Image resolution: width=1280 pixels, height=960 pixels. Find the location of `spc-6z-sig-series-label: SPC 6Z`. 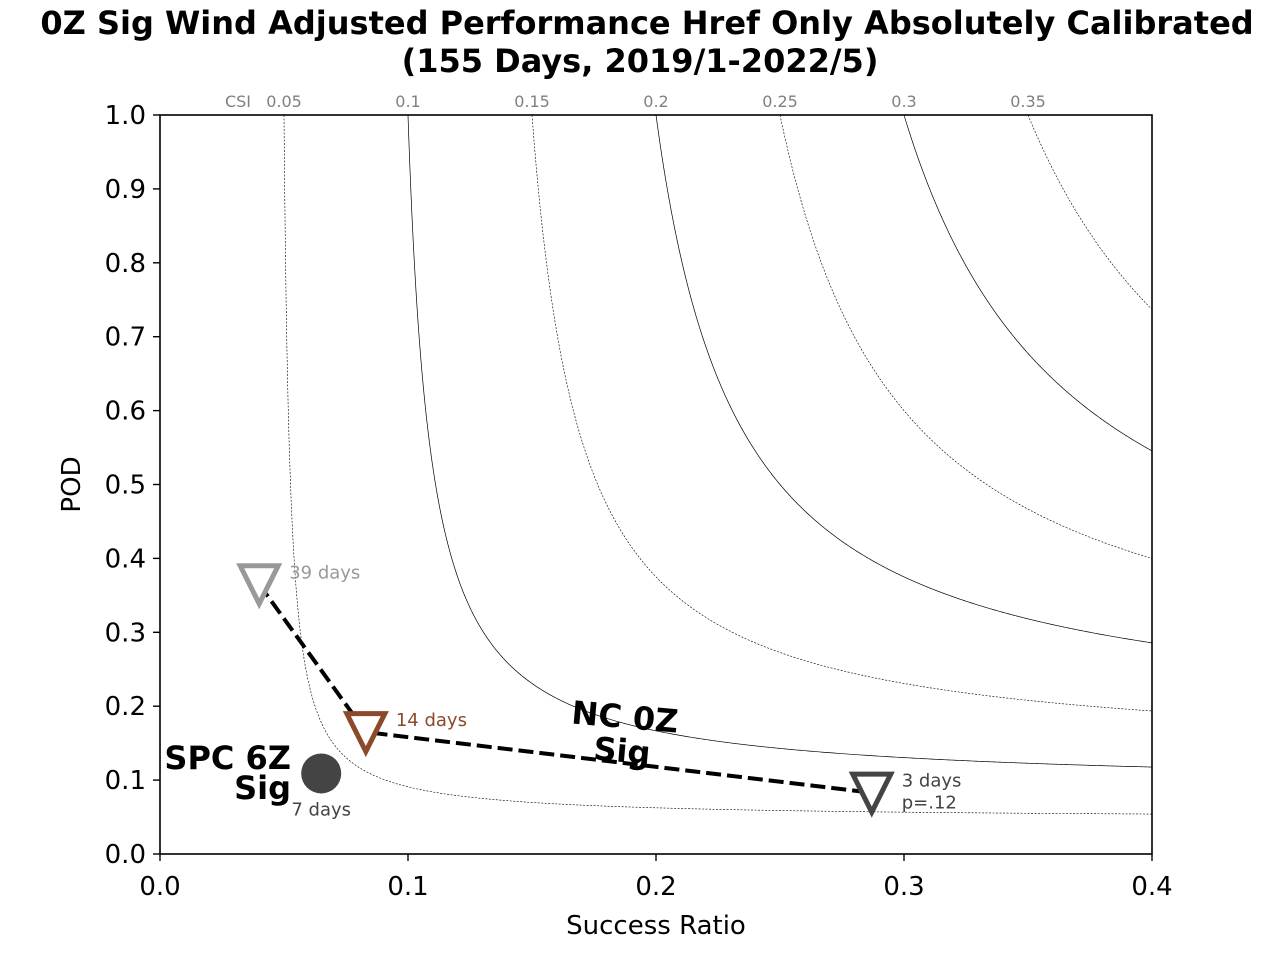

spc-6z-sig-series-label: SPC 6Z is located at coordinates (227, 758).